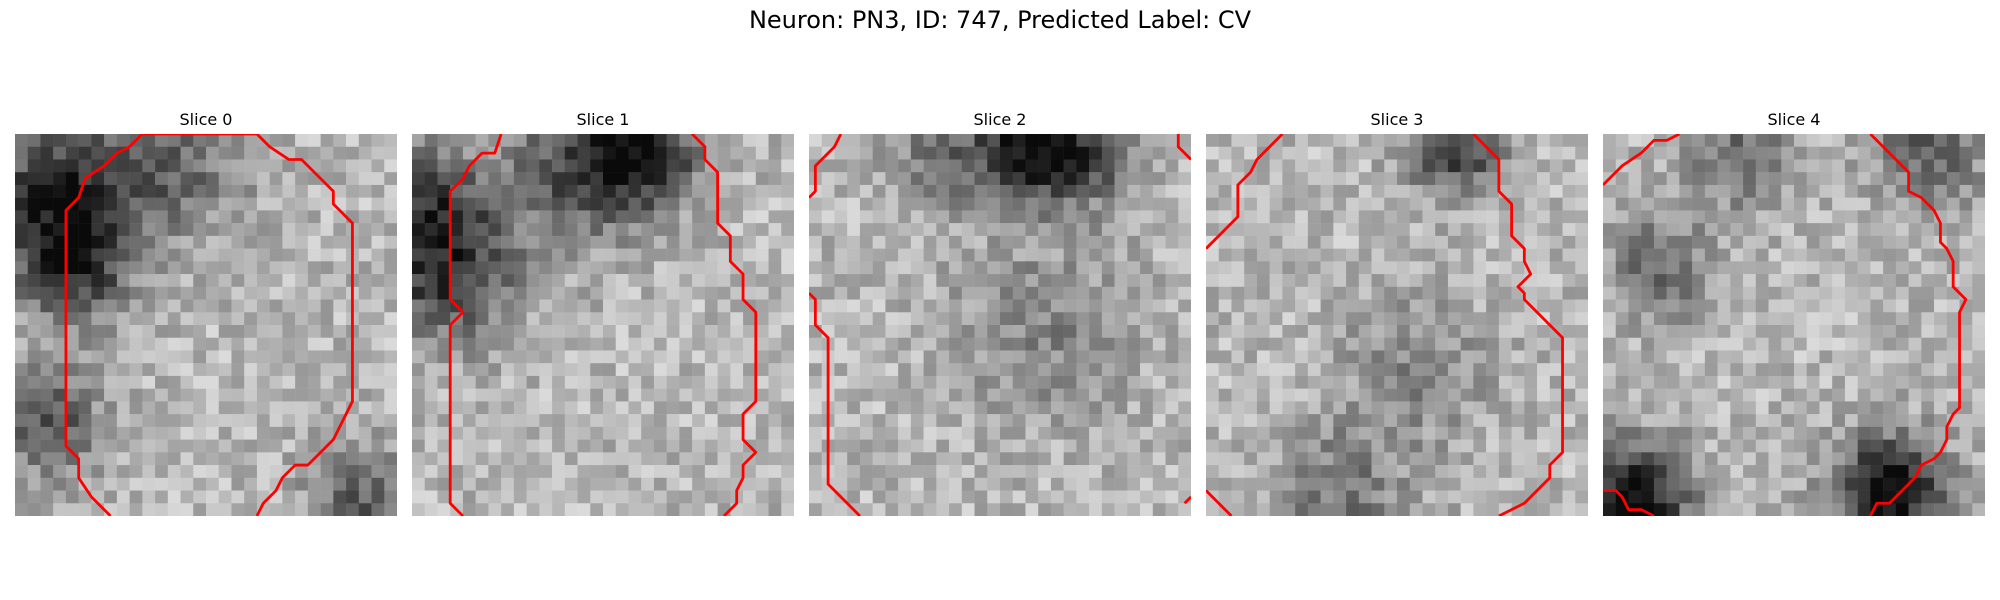  Describe the element at coordinates (1000, 119) in the screenshot. I see `slice-title: Slice 2` at that location.